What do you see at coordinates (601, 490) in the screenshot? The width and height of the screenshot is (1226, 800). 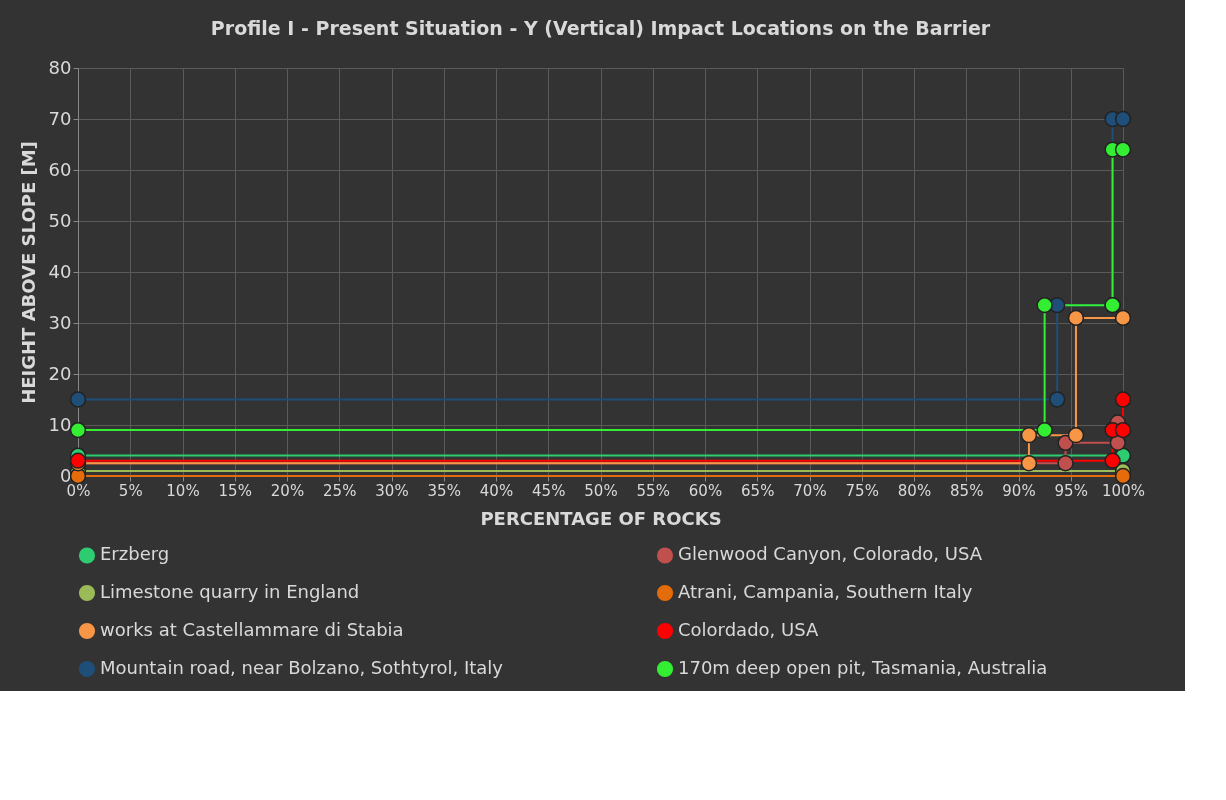 I see `x-tick-label: 50%` at bounding box center [601, 490].